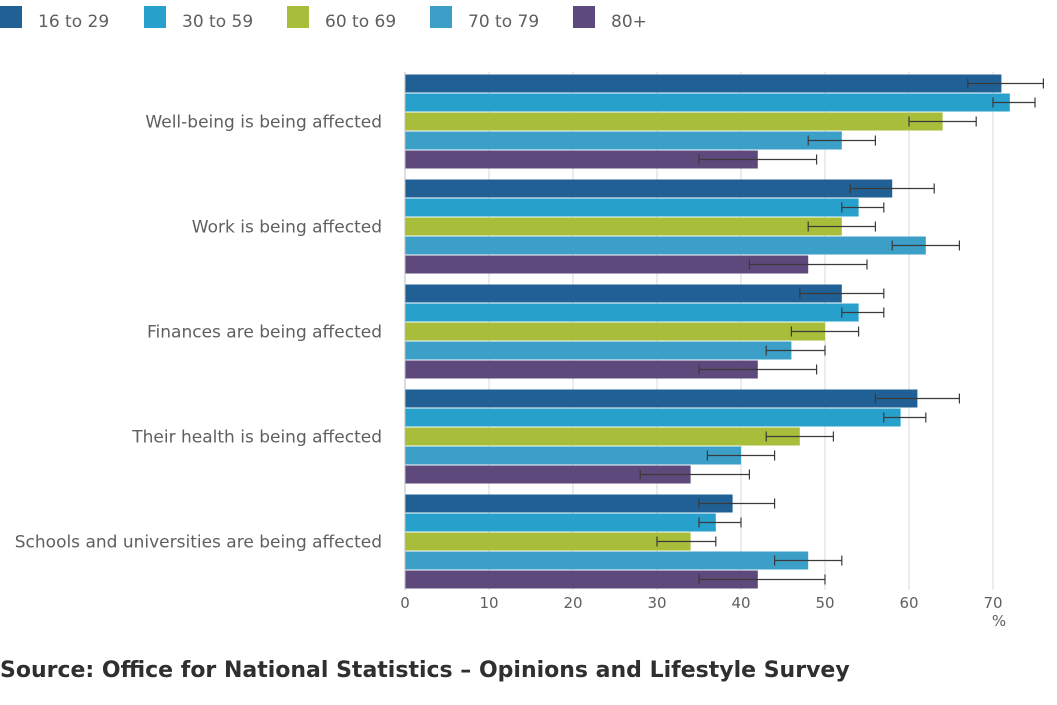 This screenshot has width=1057, height=705. Describe the element at coordinates (287, 228) in the screenshot. I see `category-label: Work is being affected` at that location.